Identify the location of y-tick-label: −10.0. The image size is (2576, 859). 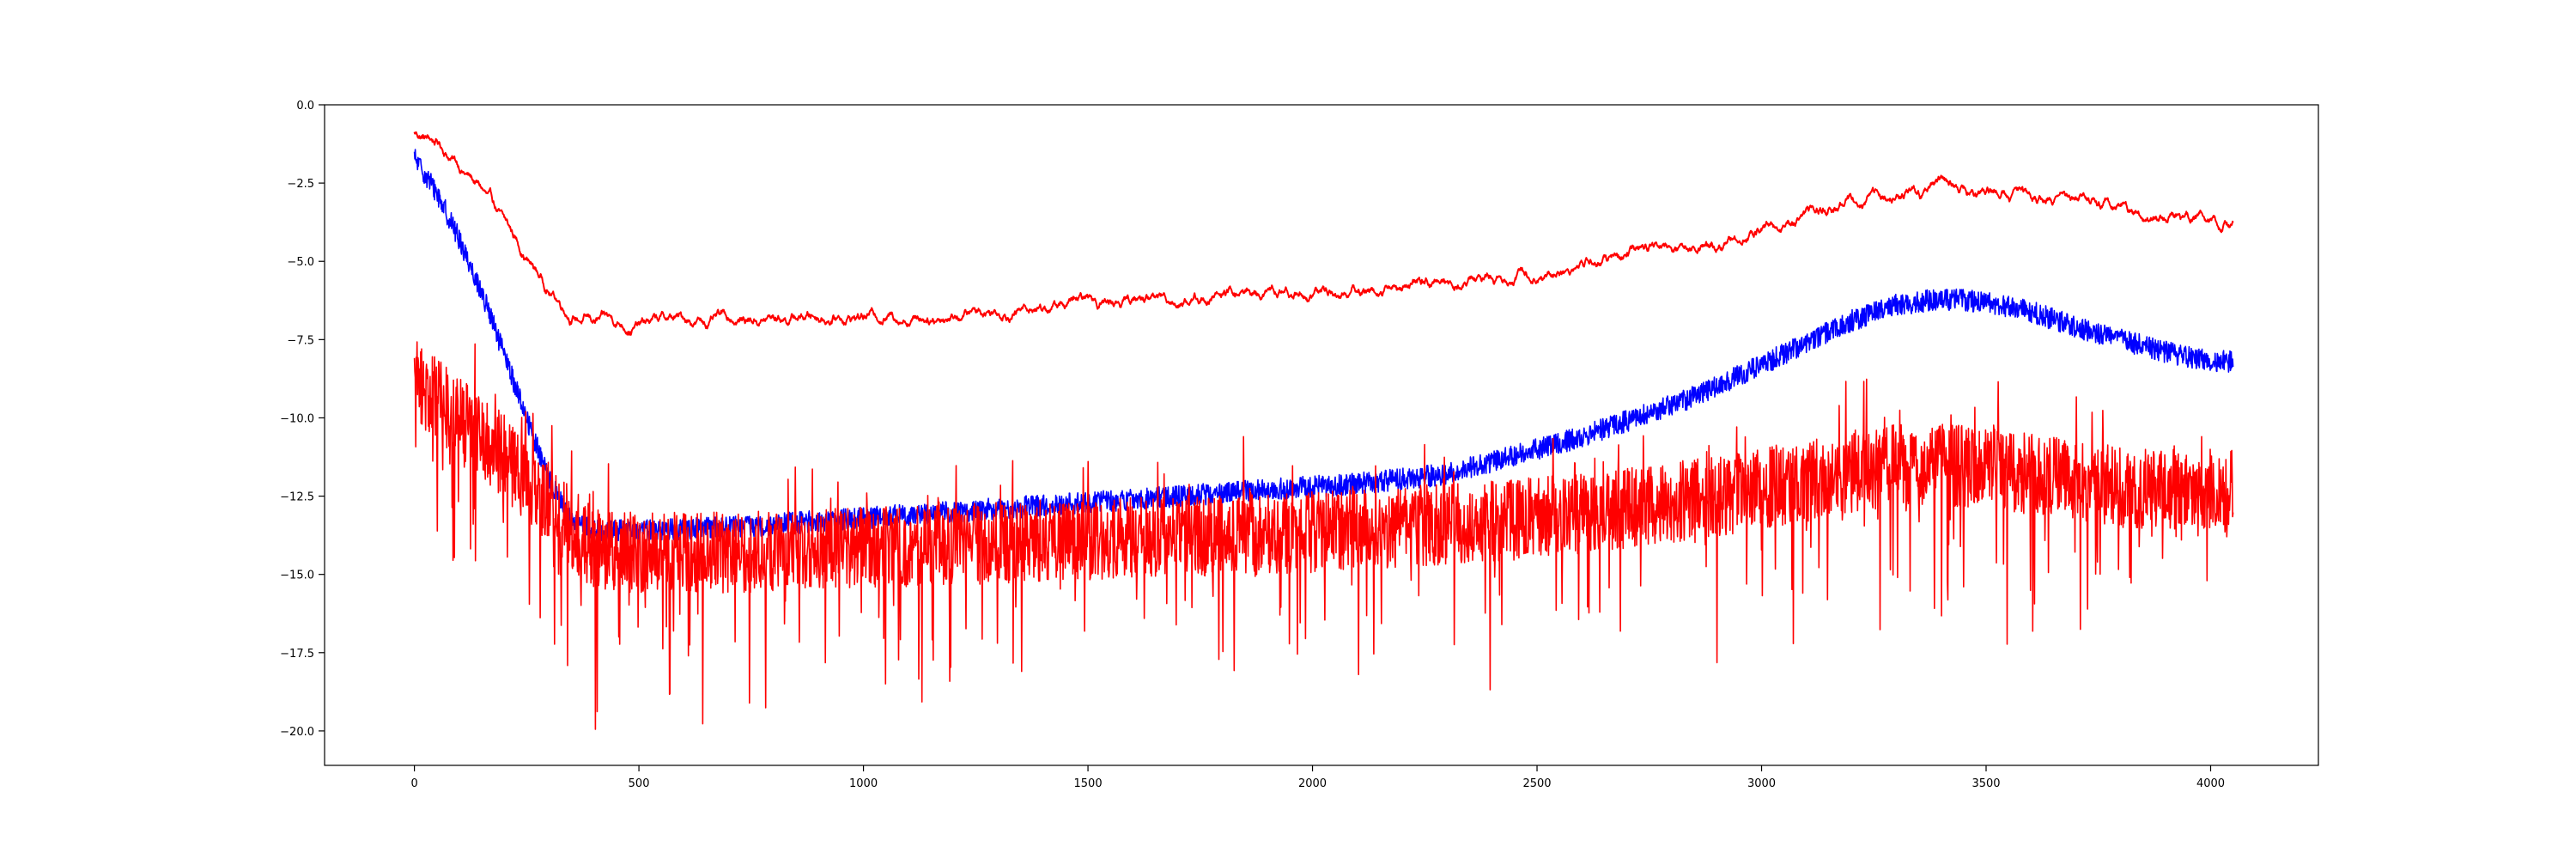
(297, 418).